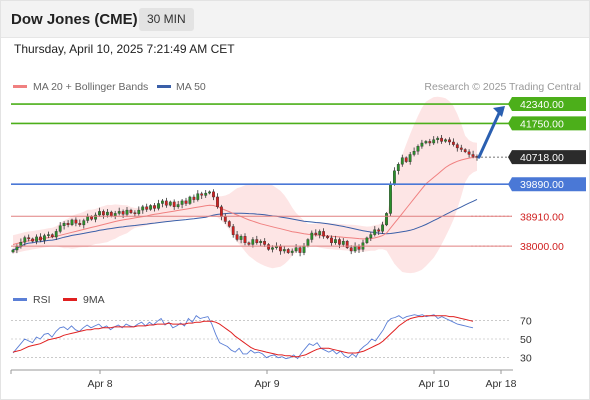 Image resolution: width=590 pixels, height=400 pixels. I want to click on rsi-legend-swatch, so click(20, 299).